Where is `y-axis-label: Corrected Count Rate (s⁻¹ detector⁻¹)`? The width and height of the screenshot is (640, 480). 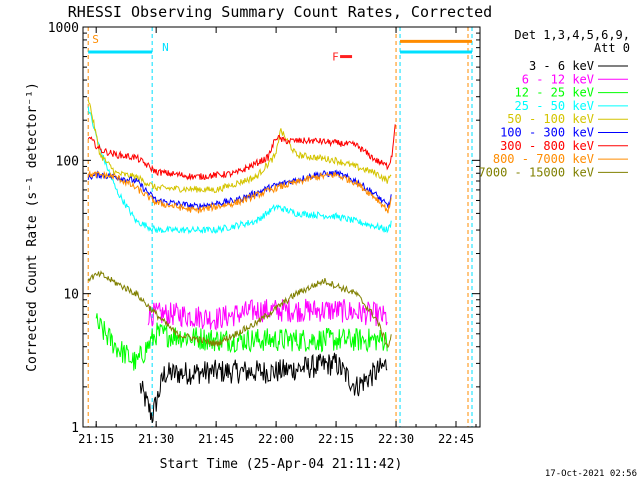 y-axis-label: Corrected Count Rate (s⁻¹ detector⁻¹) is located at coordinates (32, 227).